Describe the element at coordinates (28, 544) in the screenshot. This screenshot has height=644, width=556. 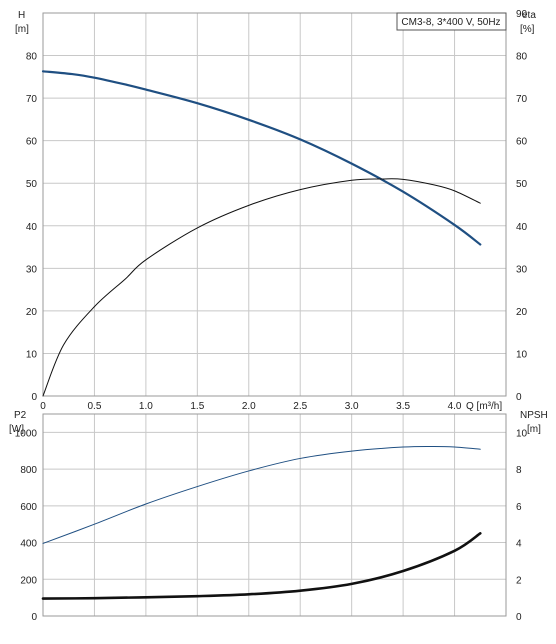
I see `left-axis-tick-label: 400` at that location.